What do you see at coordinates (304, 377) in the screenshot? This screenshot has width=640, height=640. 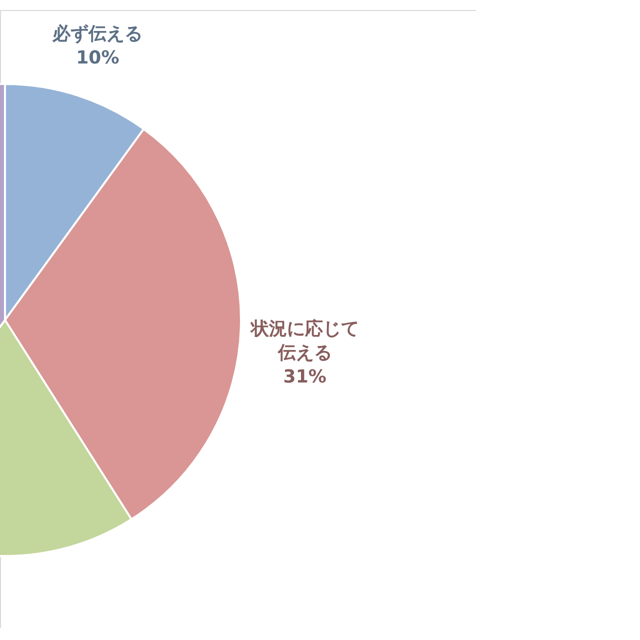 I see `data-label: 31%` at bounding box center [304, 377].